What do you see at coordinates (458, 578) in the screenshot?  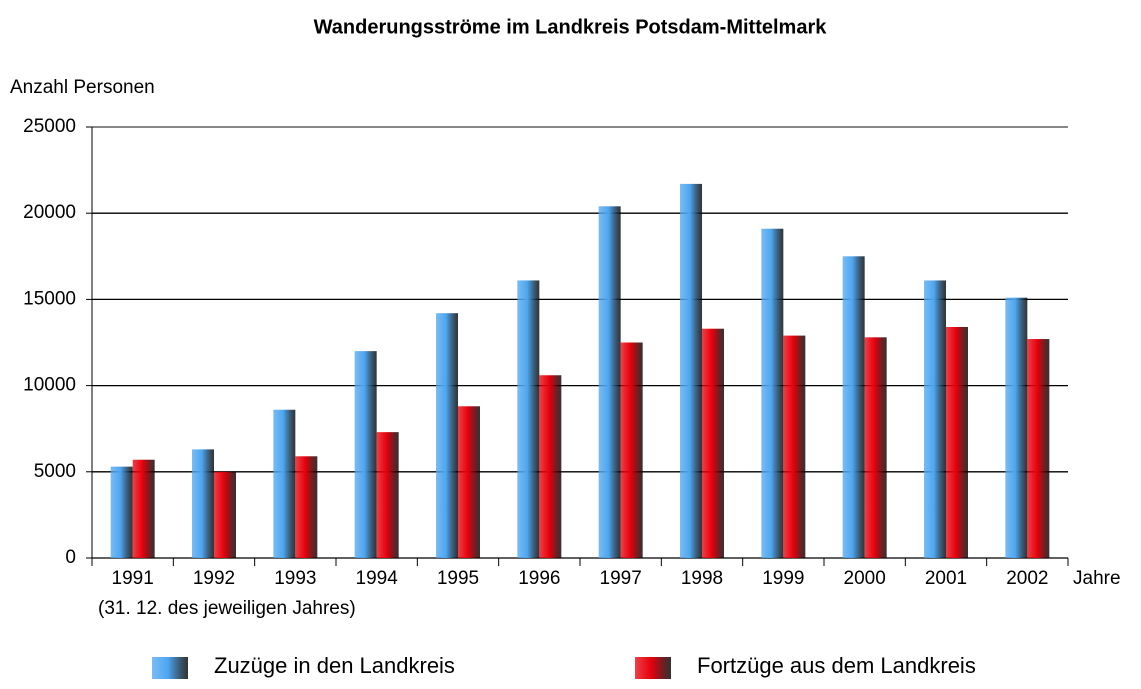 I see `x-tick-label: 1995` at bounding box center [458, 578].